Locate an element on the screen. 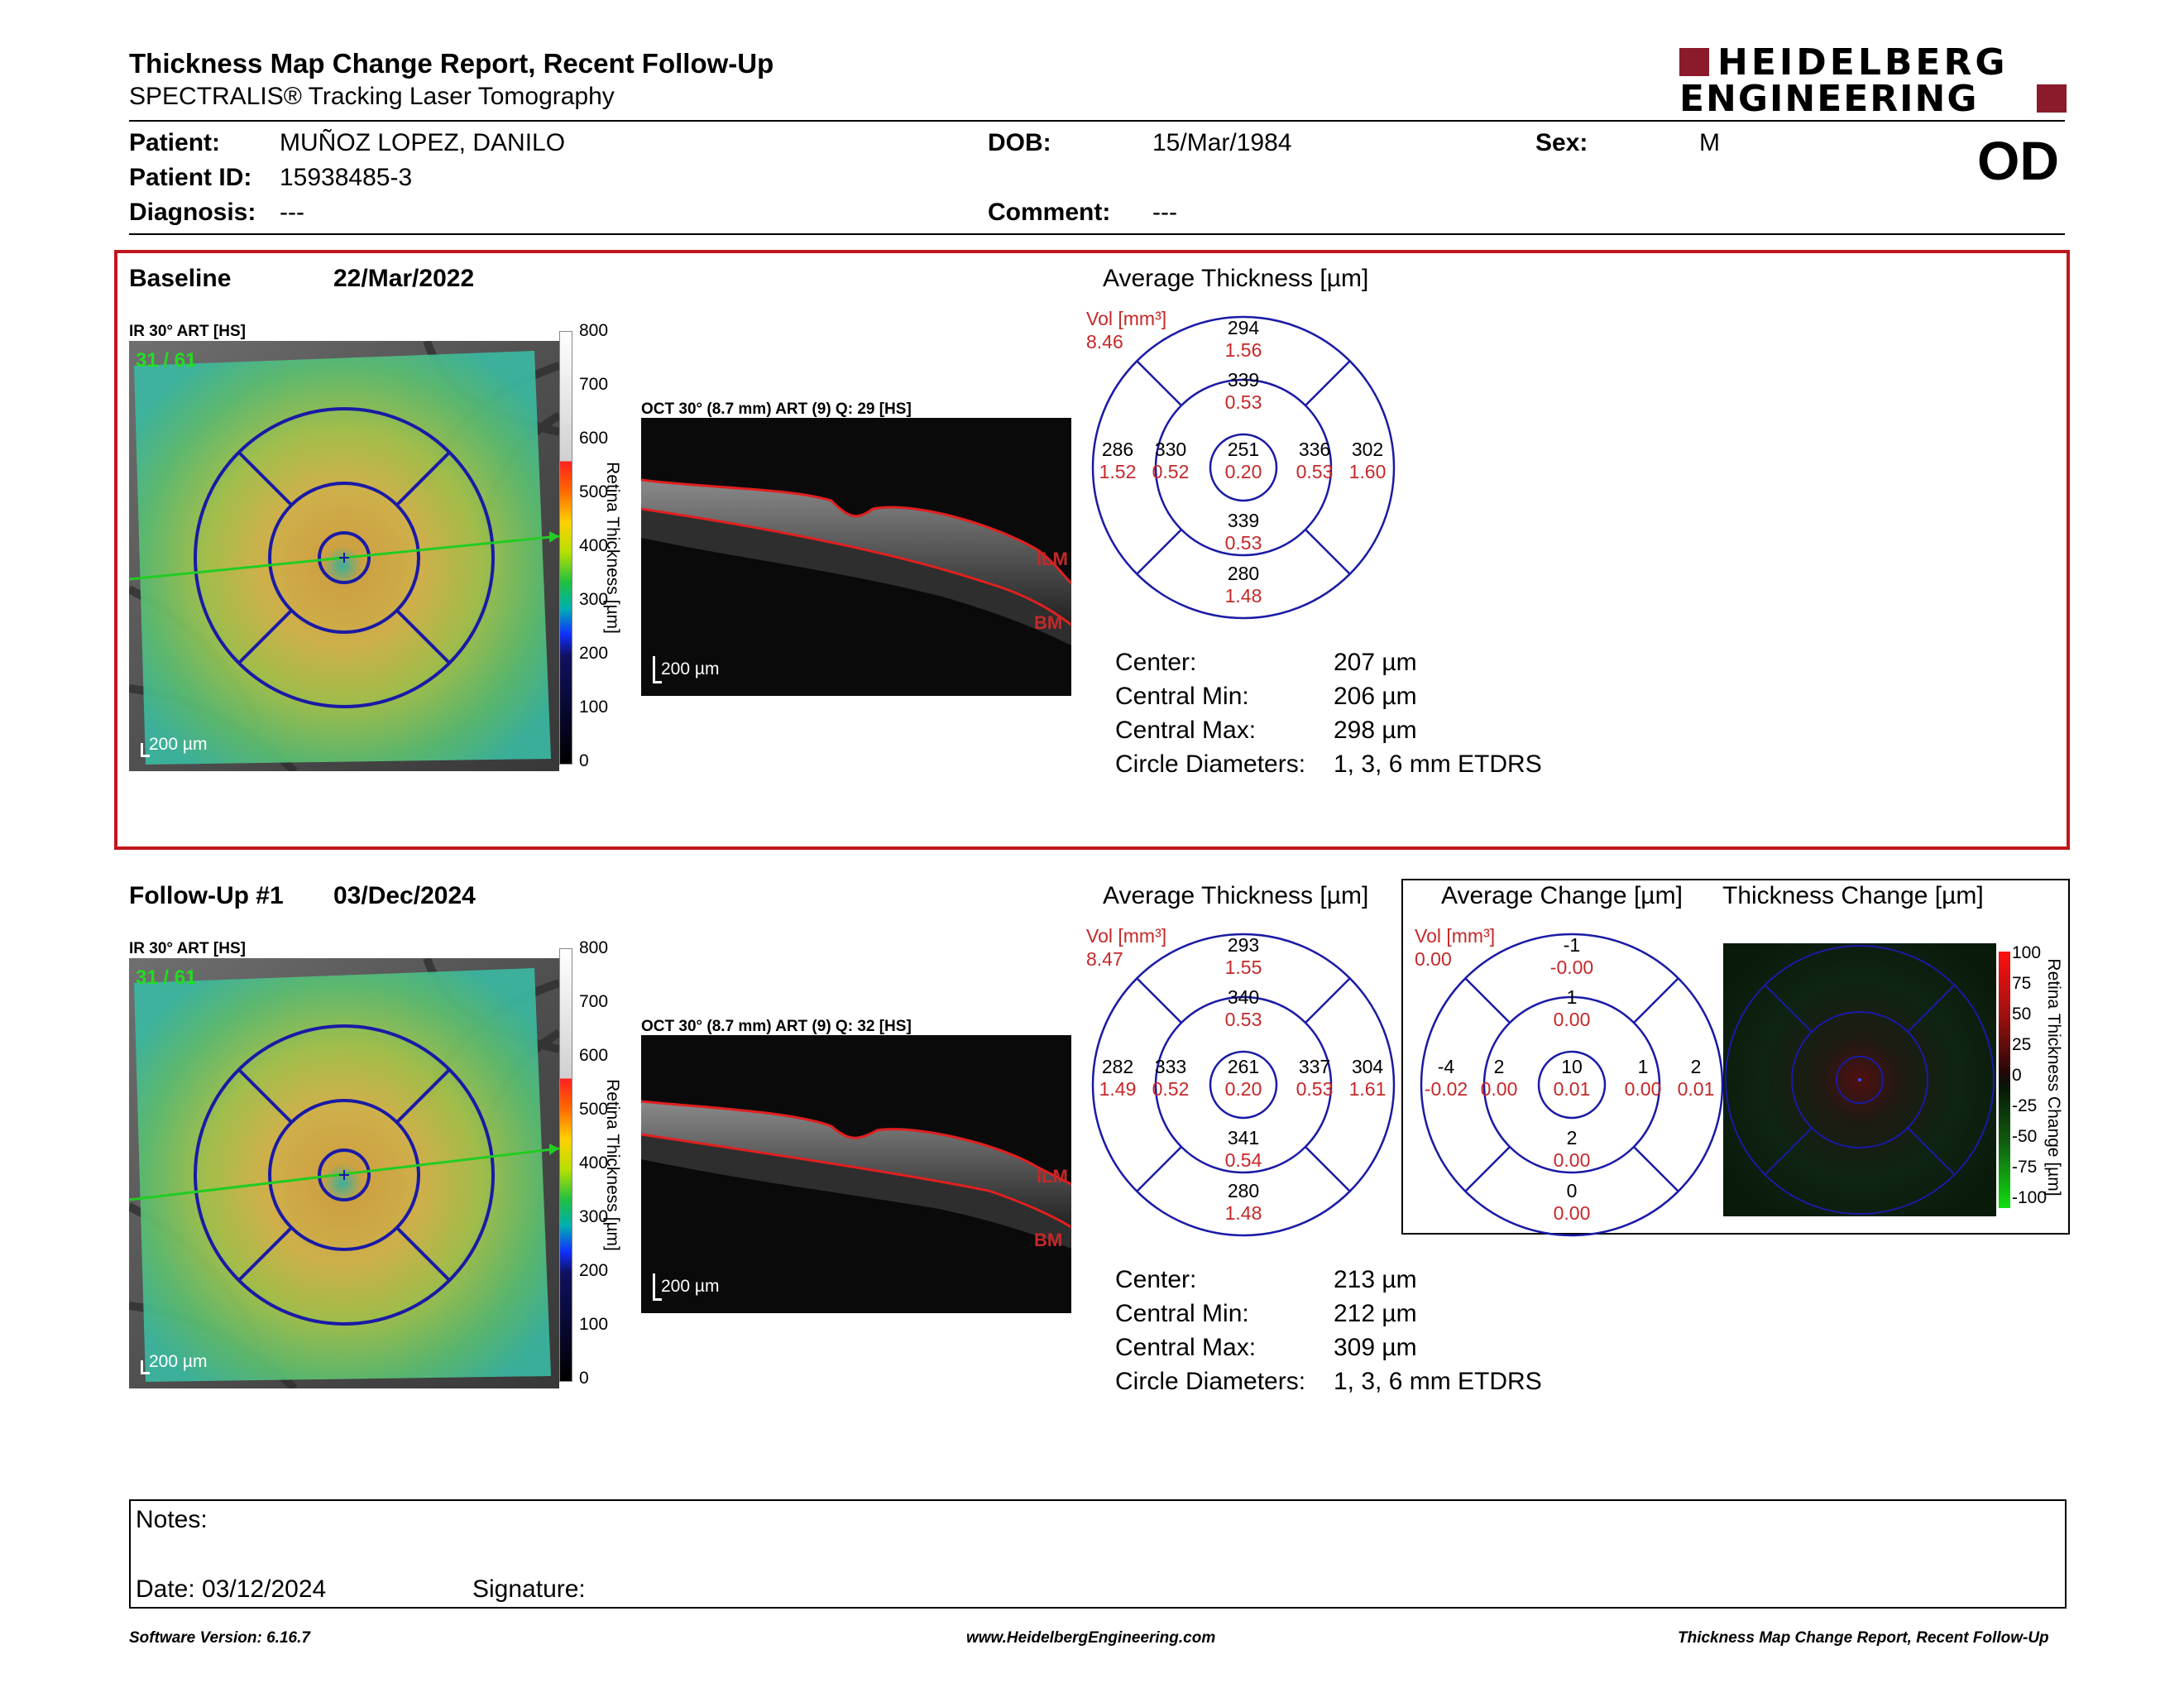 The height and width of the screenshot is (1688, 2184). baseline-outer-left-thick: 286 is located at coordinates (1117, 449).